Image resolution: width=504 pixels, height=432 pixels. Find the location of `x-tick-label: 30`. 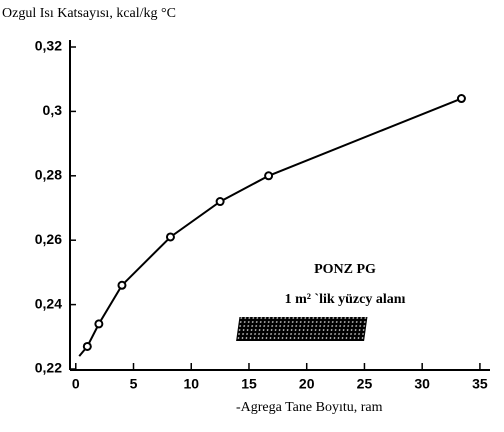

x-tick-label: 30 is located at coordinates (422, 384).